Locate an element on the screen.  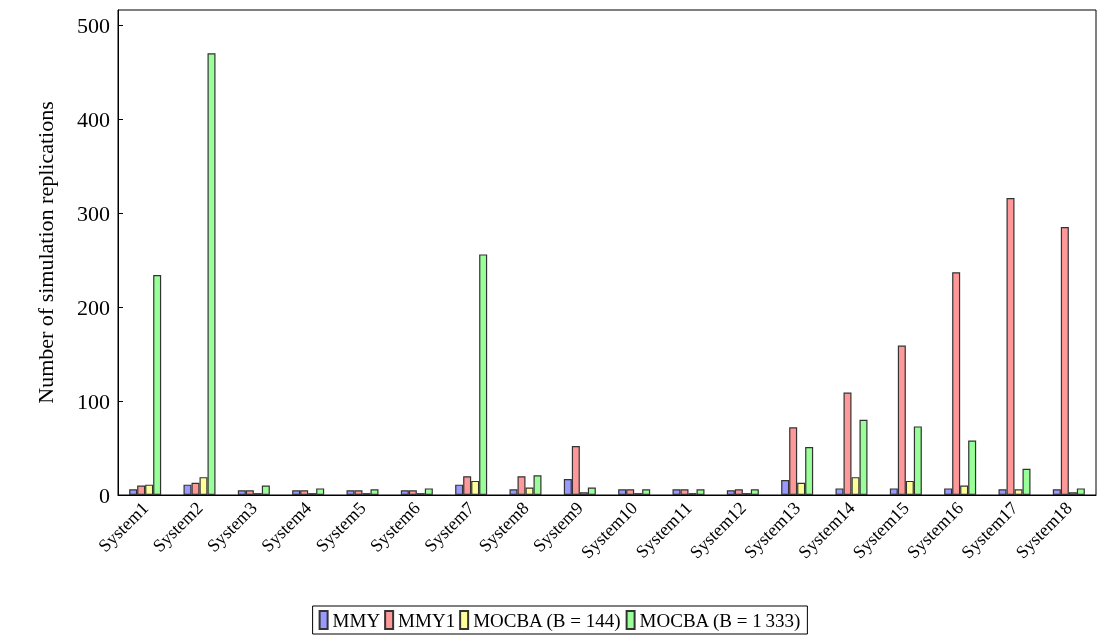
y-tick-label: 200 is located at coordinates (93, 307).